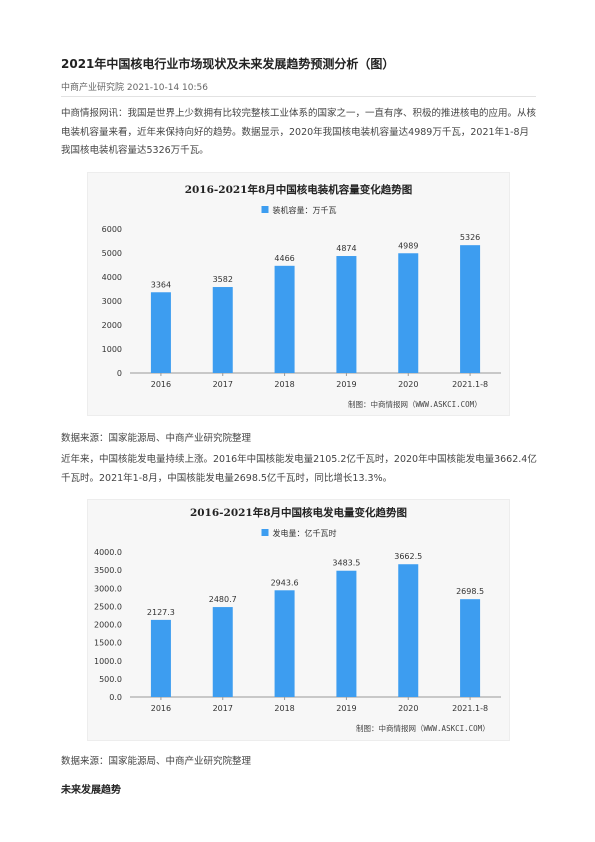 This screenshot has width=595, height=842. Describe the element at coordinates (108, 661) in the screenshot. I see `y-tick-label: 1000.0` at that location.